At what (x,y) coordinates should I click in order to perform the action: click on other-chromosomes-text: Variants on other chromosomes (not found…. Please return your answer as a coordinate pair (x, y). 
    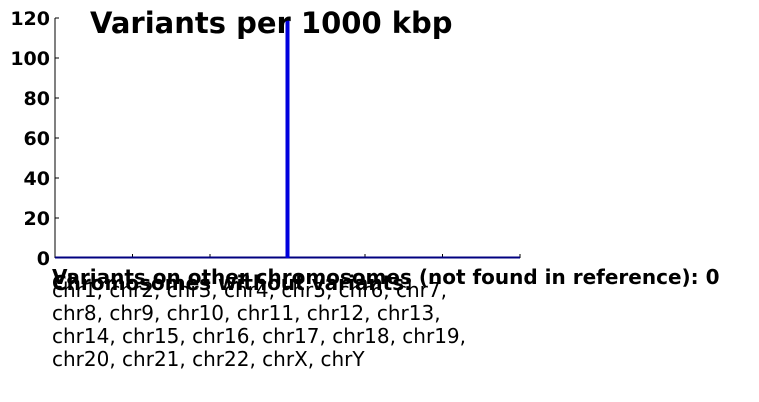
    Looking at the image, I should click on (386, 277).